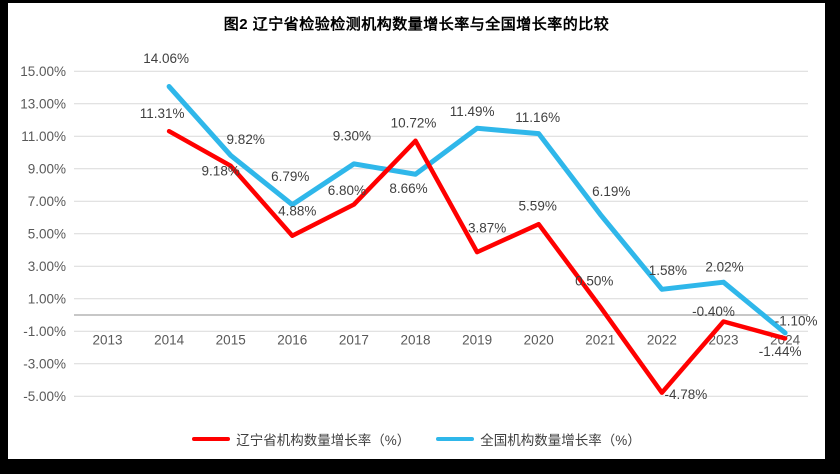 The width and height of the screenshot is (840, 474). What do you see at coordinates (43, 136) in the screenshot?
I see `svg-text: 11.00%` at bounding box center [43, 136].